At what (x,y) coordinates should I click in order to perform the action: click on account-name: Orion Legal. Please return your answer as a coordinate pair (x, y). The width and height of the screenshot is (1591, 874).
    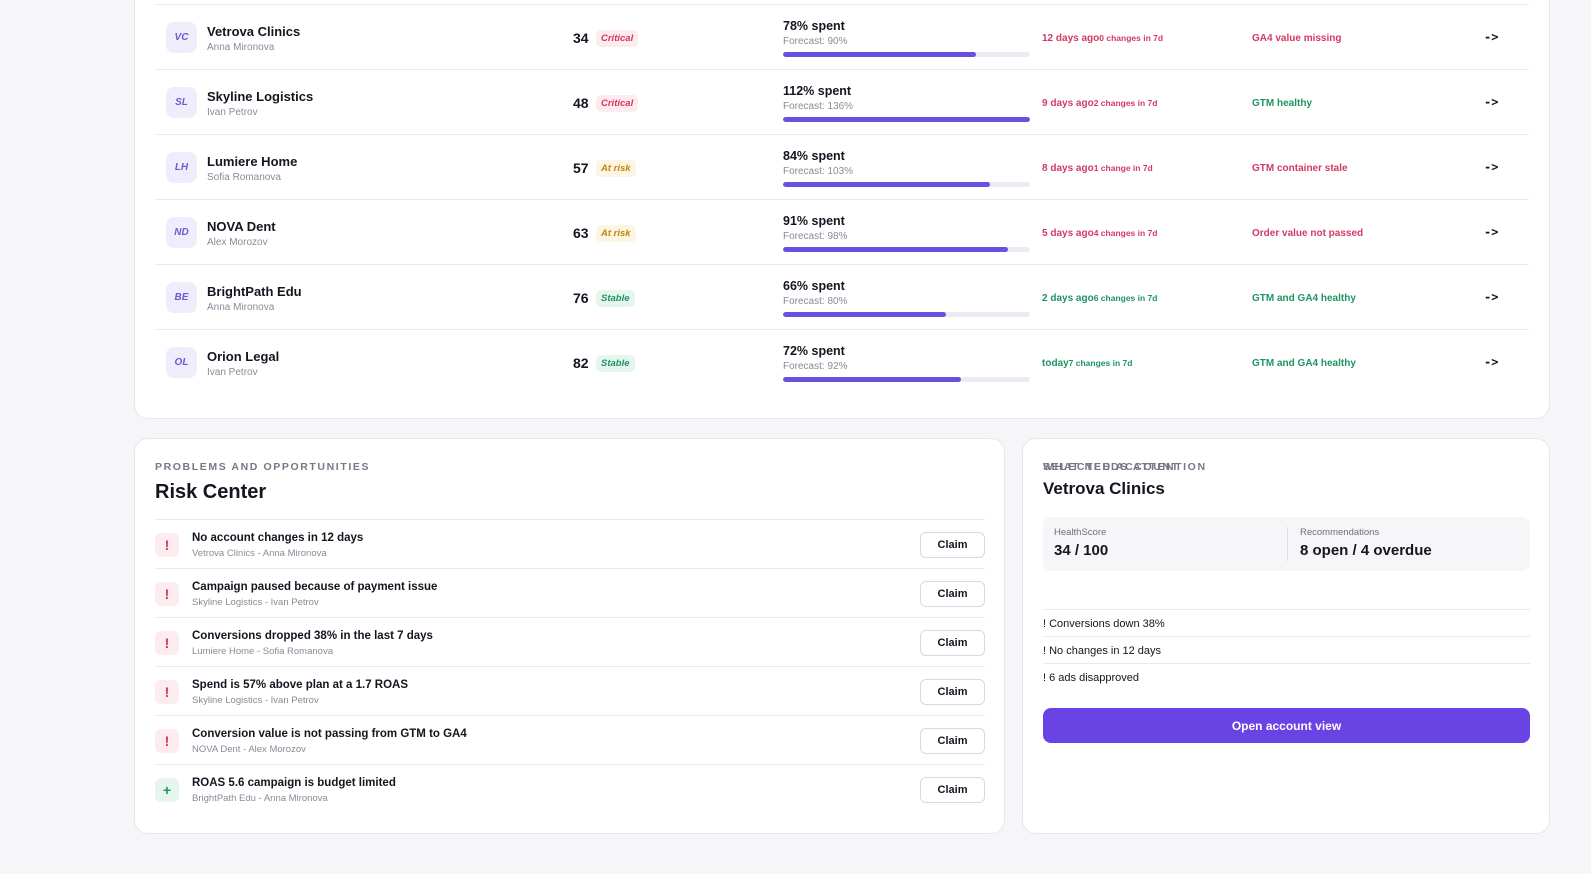
    Looking at the image, I should click on (243, 356).